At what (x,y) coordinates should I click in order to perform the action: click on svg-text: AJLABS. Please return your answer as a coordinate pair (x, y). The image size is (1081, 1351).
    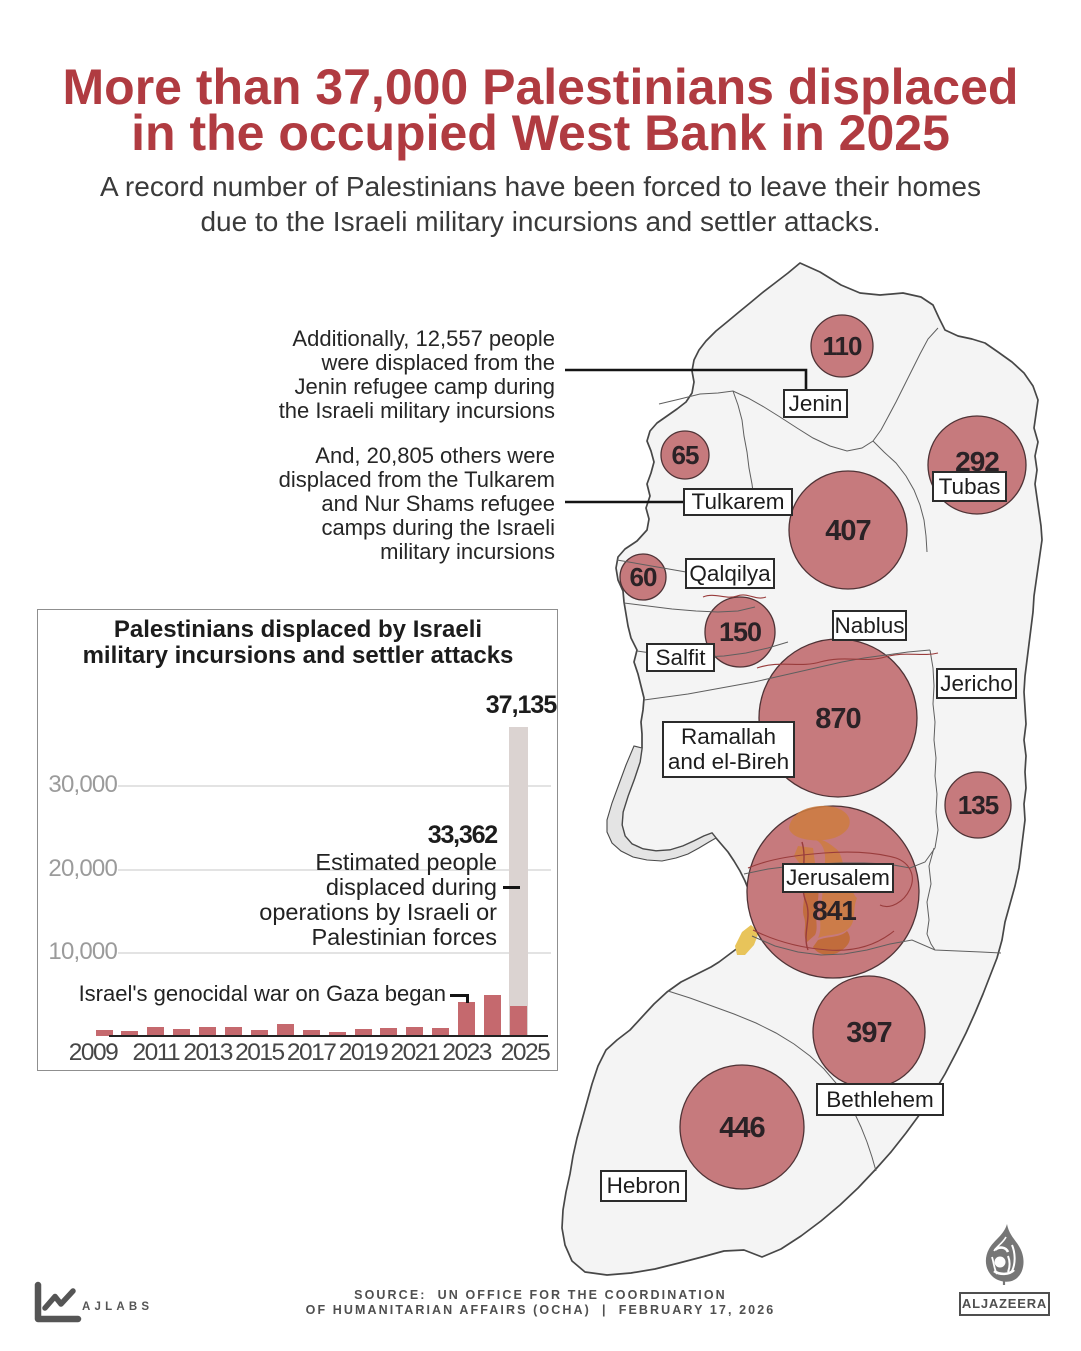
    Looking at the image, I should click on (117, 1307).